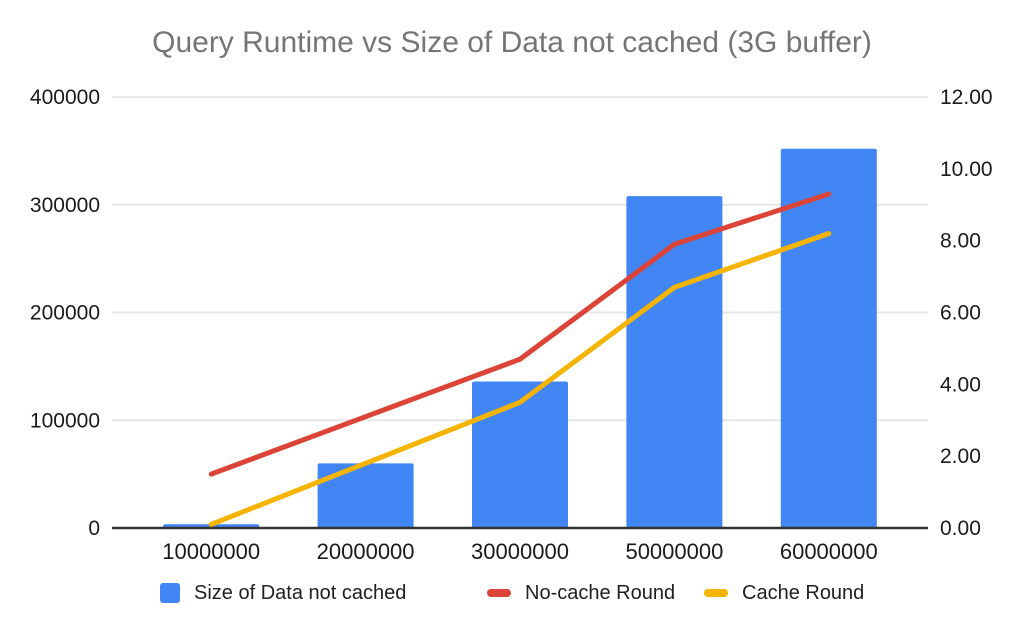 The width and height of the screenshot is (1024, 633). What do you see at coordinates (499, 593) in the screenshot?
I see `legend-swatch-no-cache-icon` at bounding box center [499, 593].